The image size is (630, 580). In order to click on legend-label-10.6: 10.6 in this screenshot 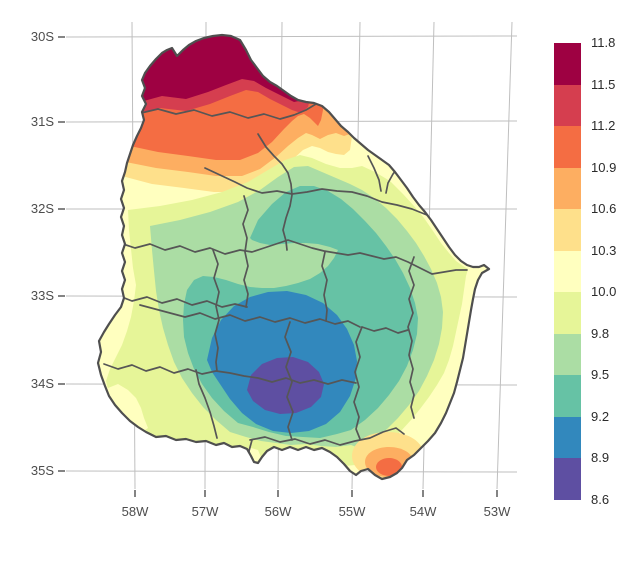, I will do `click(604, 208)`.